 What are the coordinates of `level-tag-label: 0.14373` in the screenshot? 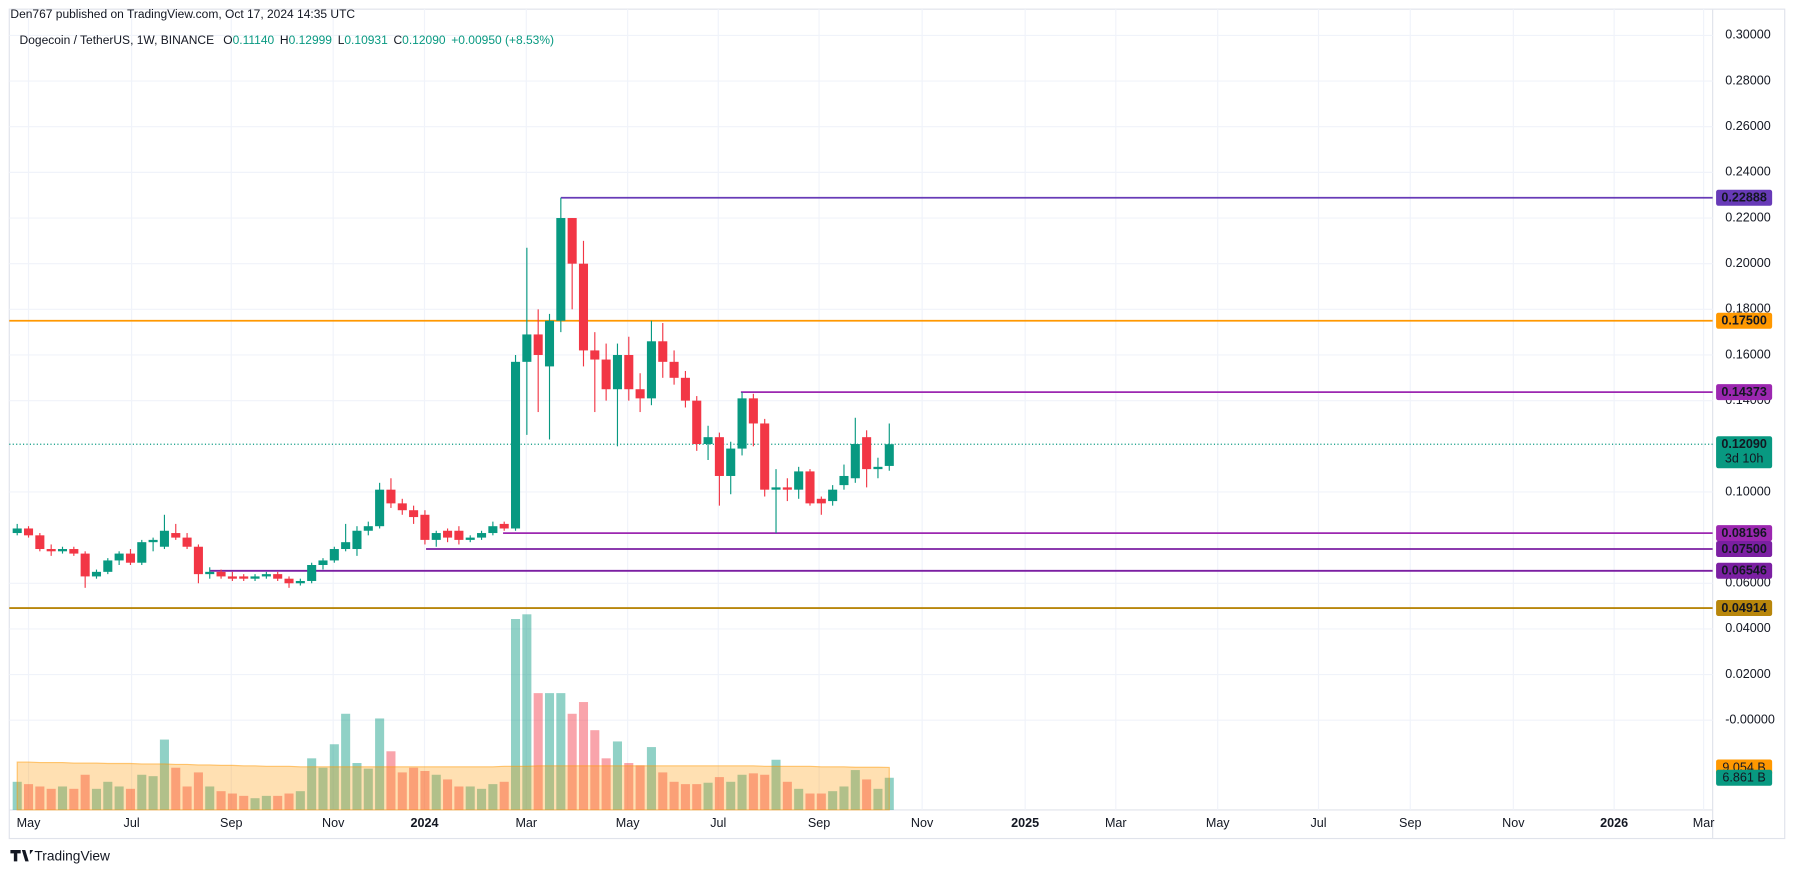 It's located at (1743, 392).